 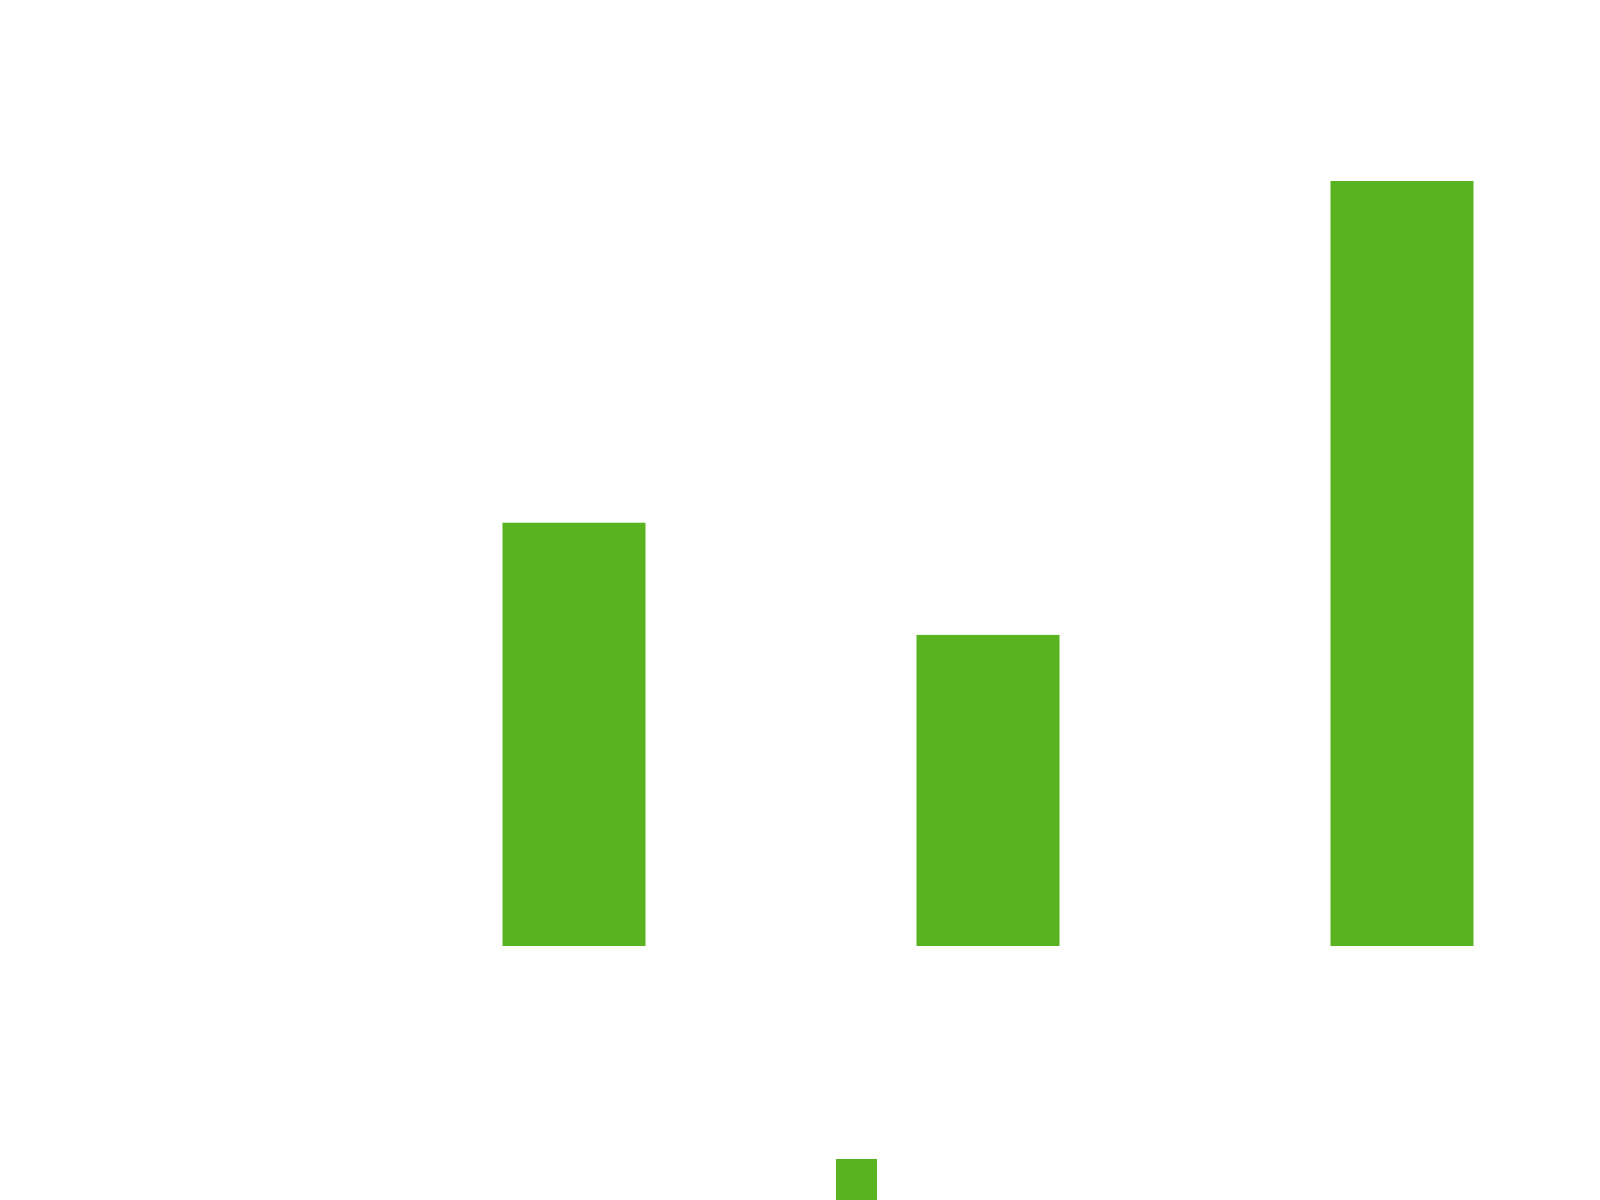 What do you see at coordinates (856, 1179) in the screenshot?
I see `legend-swatch` at bounding box center [856, 1179].